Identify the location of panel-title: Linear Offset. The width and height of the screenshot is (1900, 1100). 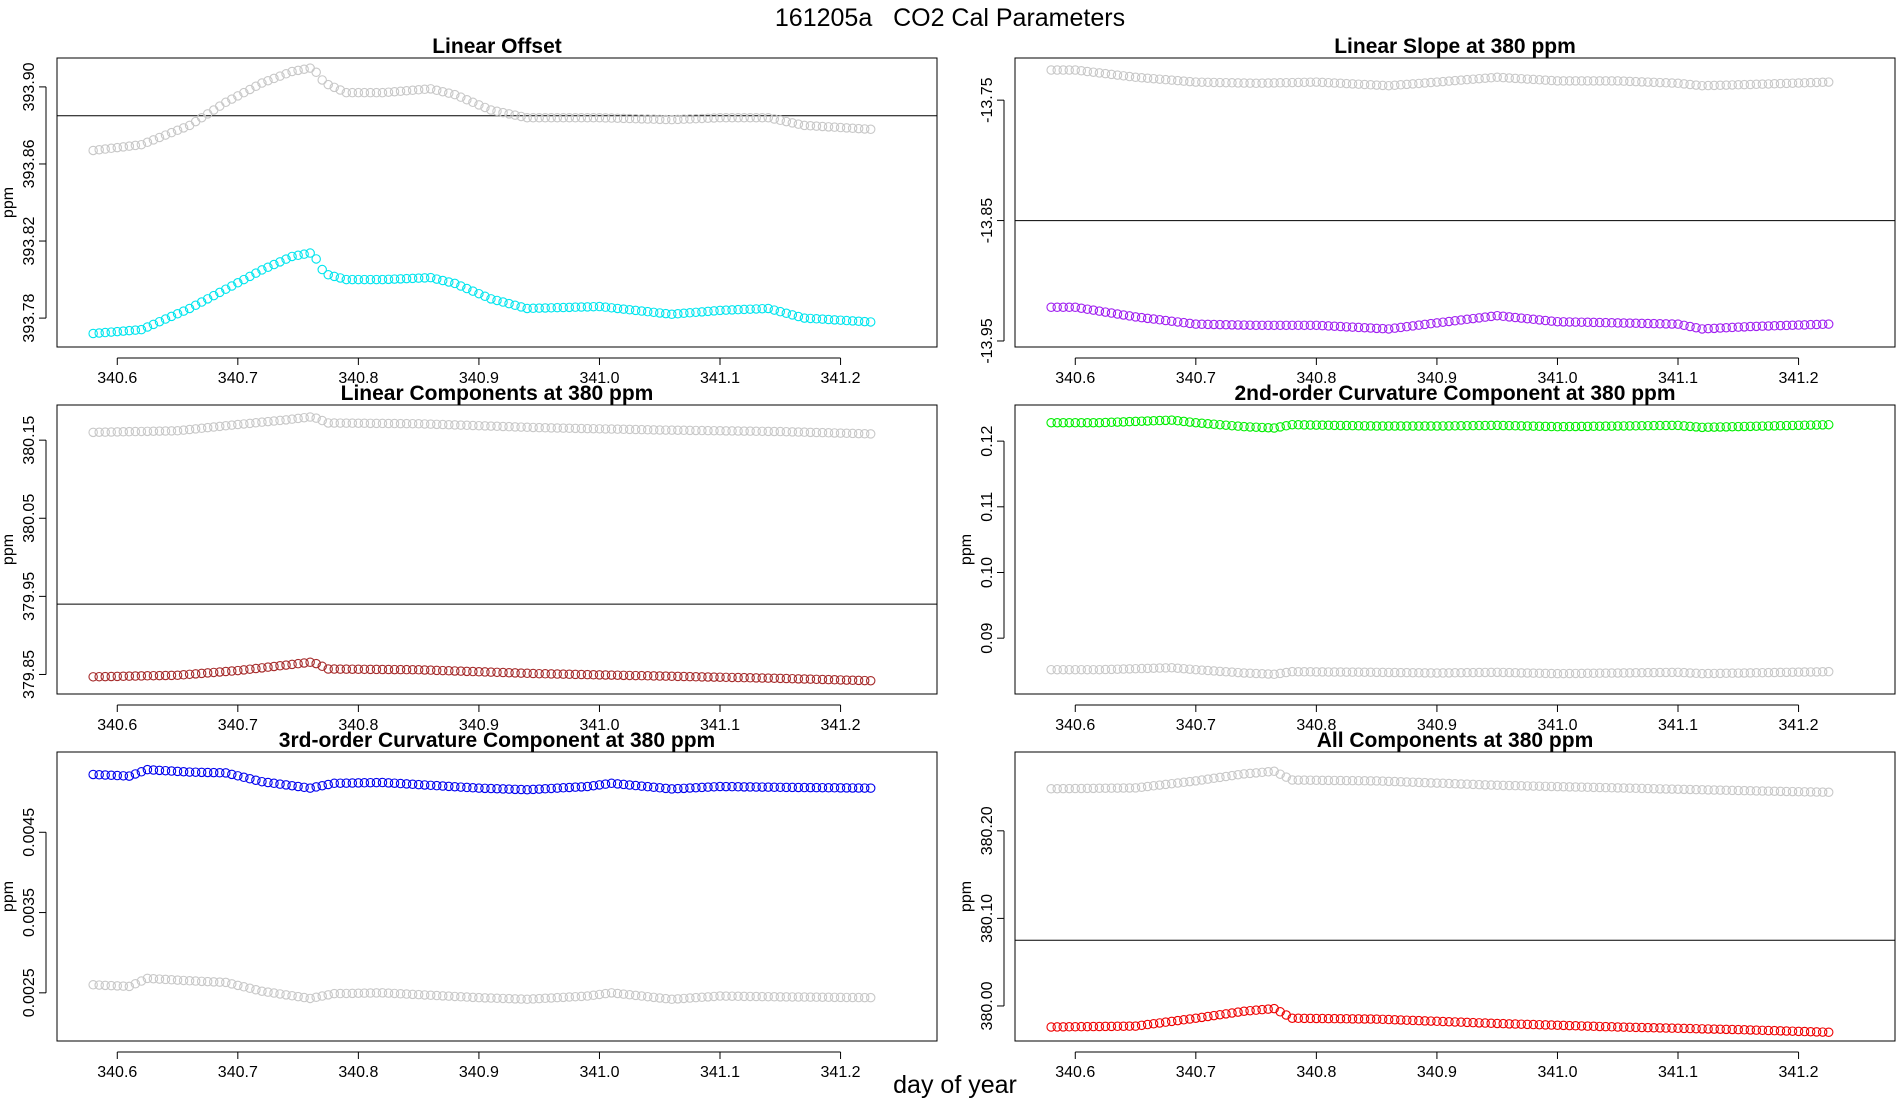
(497, 46).